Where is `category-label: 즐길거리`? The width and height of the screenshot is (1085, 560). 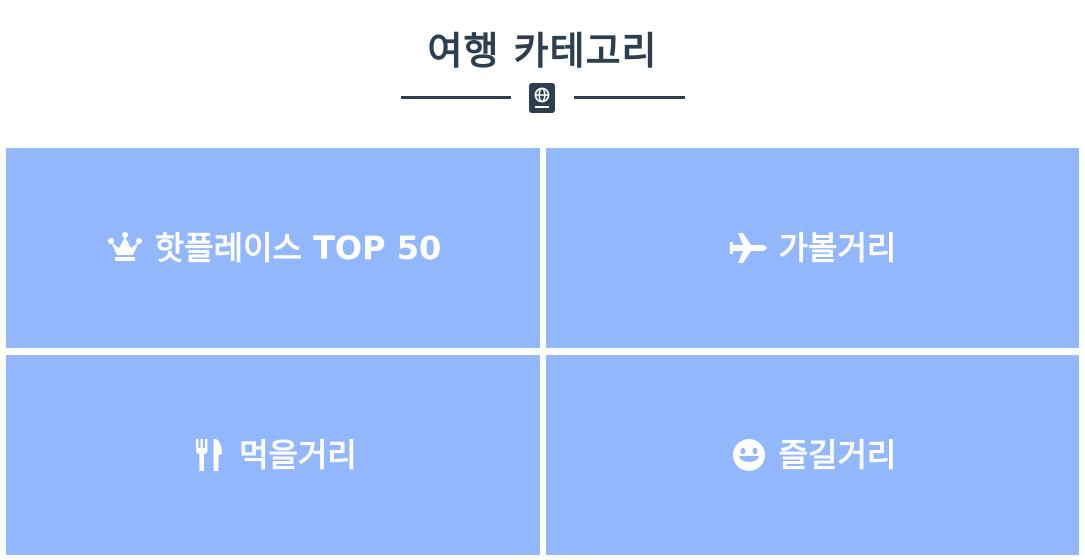
category-label: 즐길거리 is located at coordinates (837, 455).